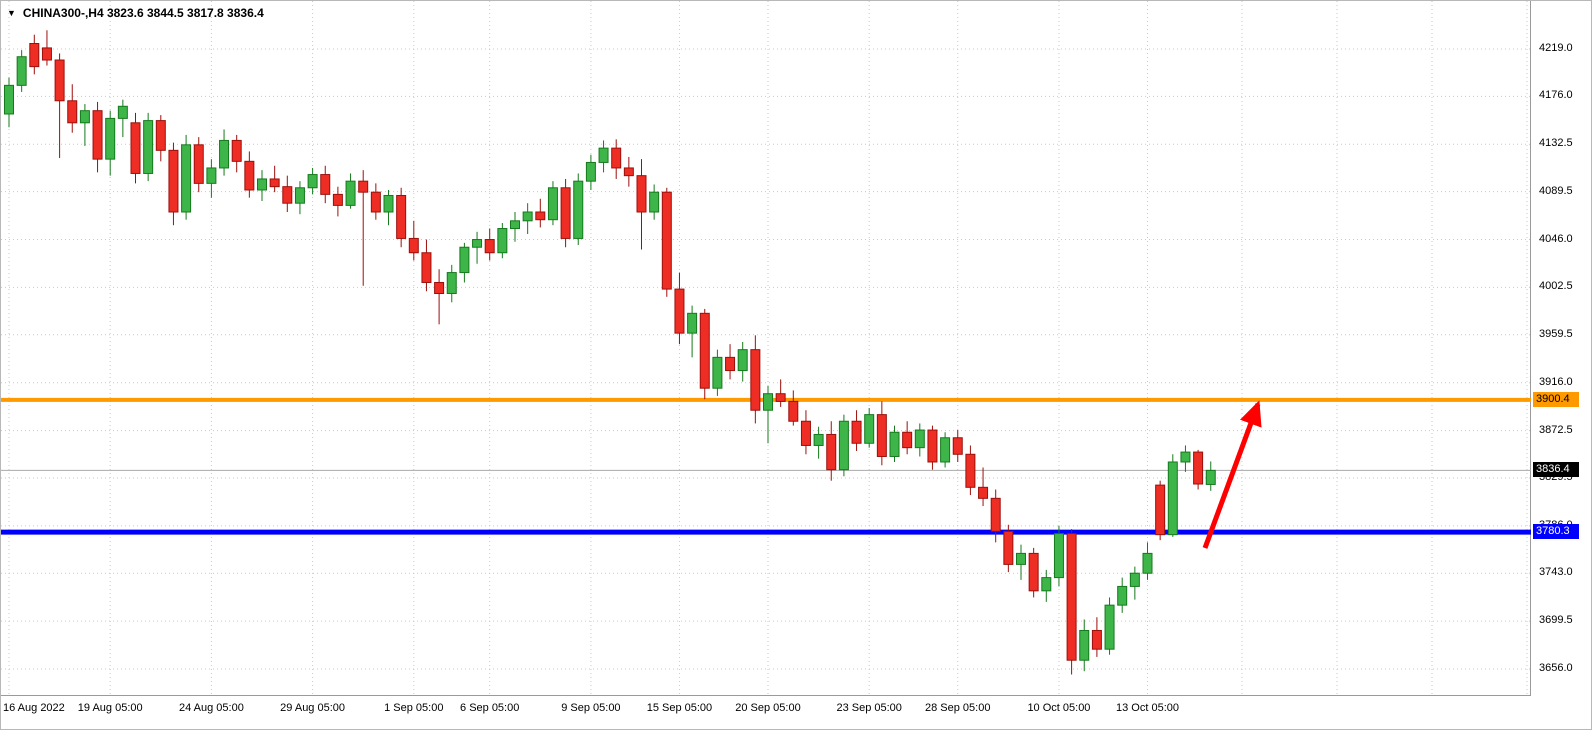  Describe the element at coordinates (1556, 190) in the screenshot. I see `price-tick-label: 4089.5` at that location.